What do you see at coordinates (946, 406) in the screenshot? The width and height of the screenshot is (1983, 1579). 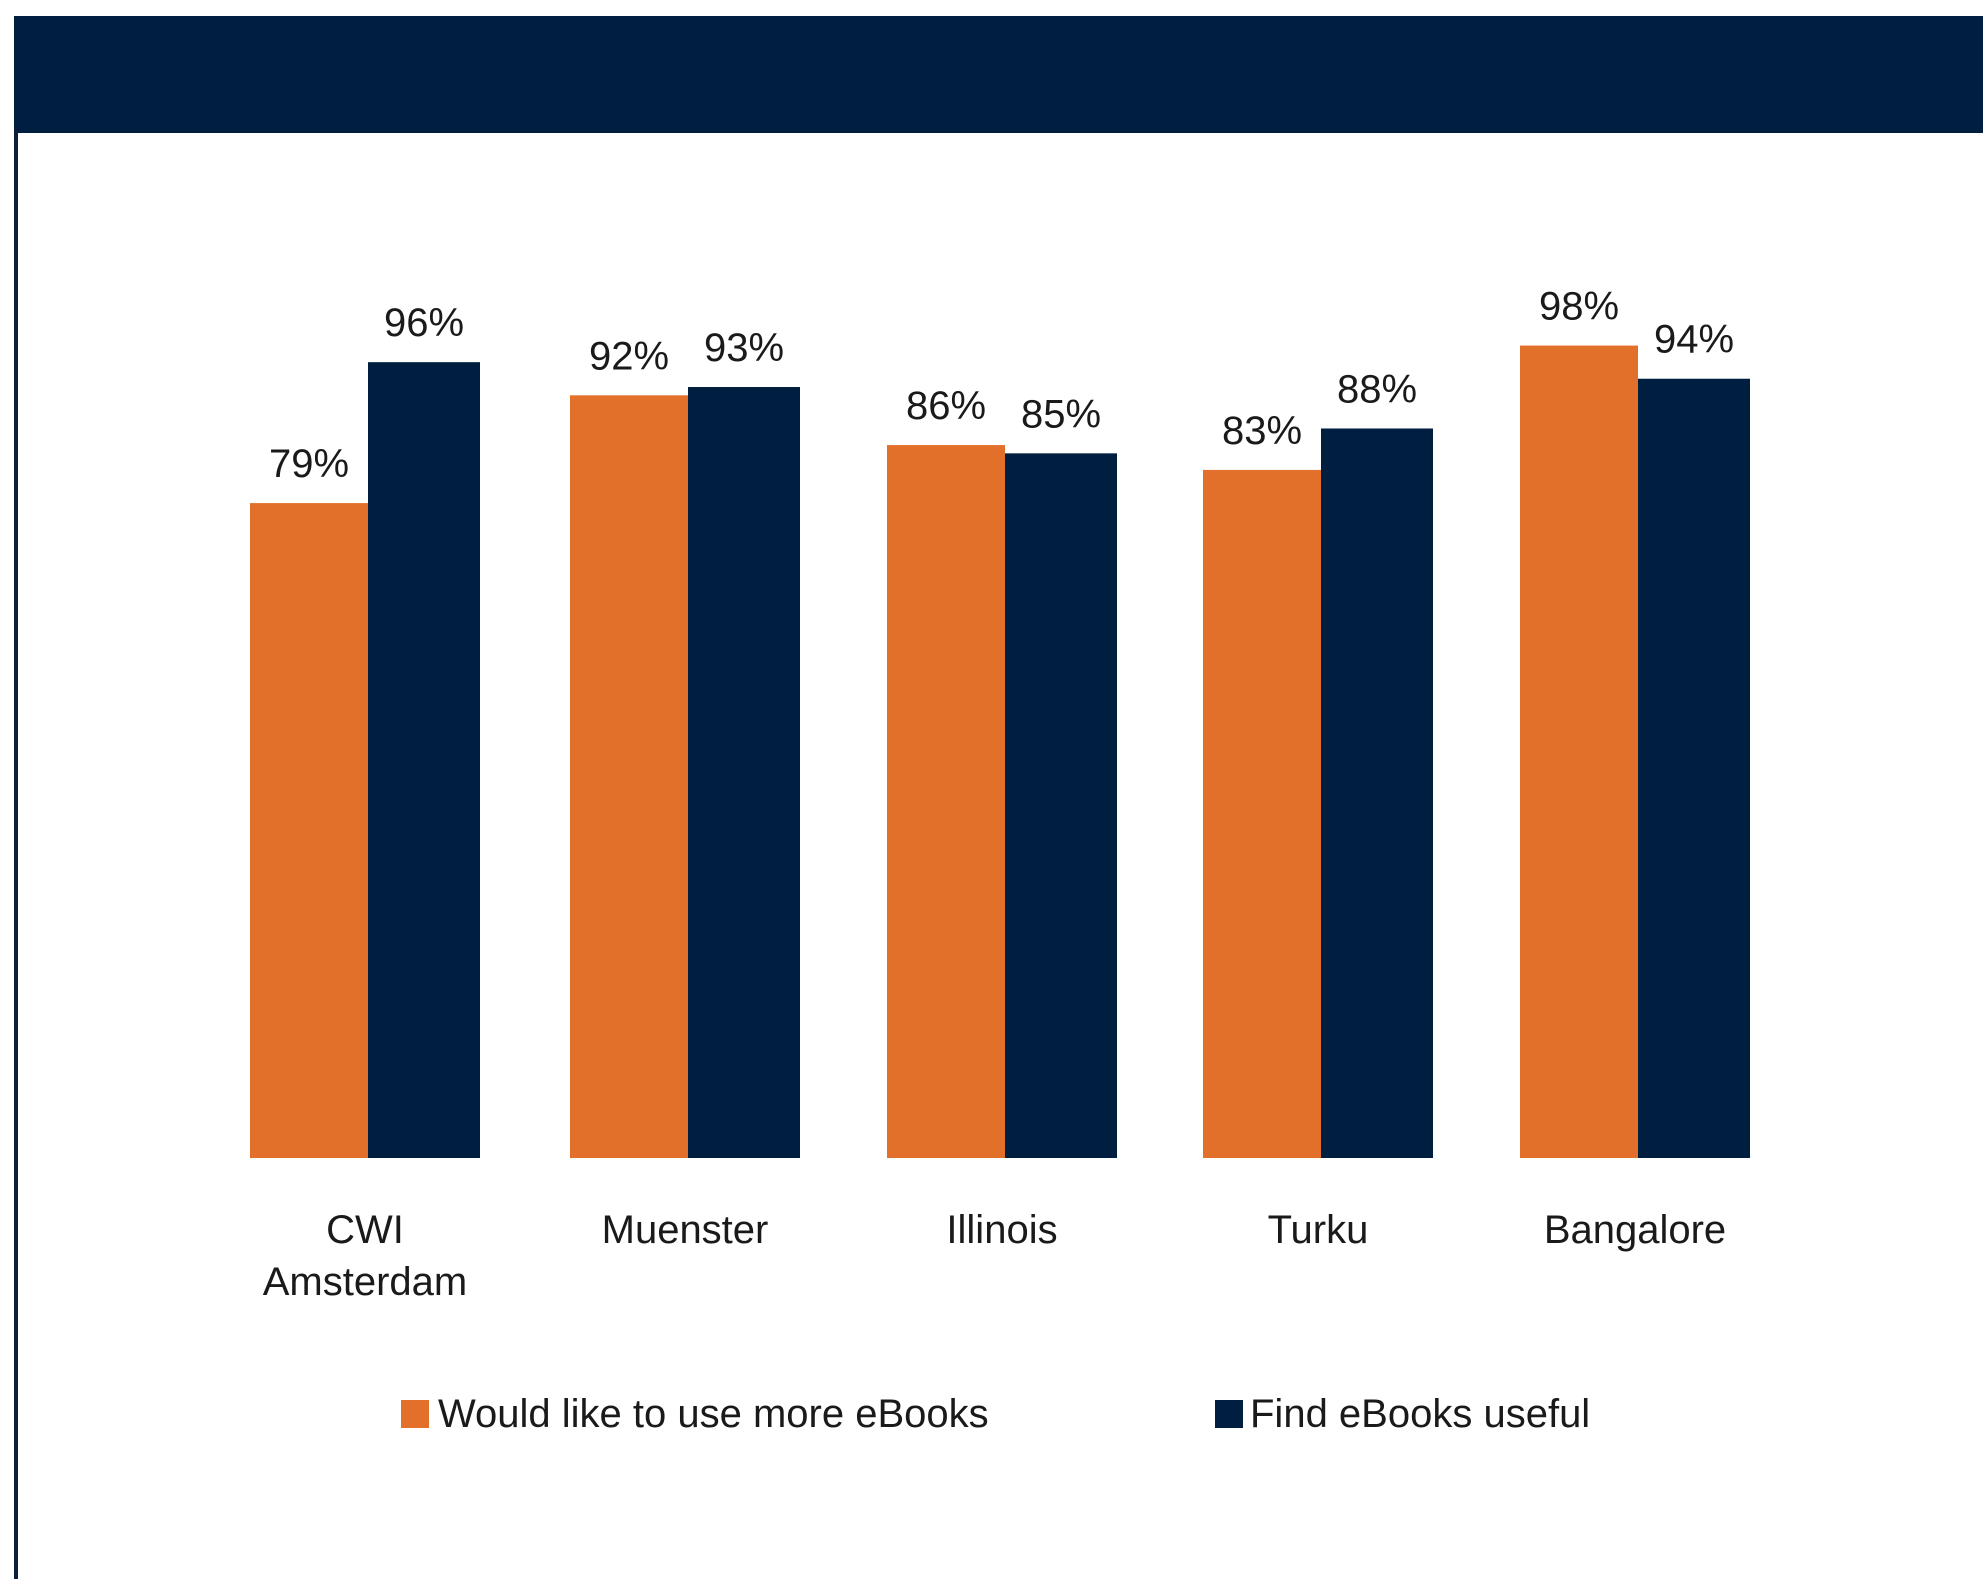 I see `data-label-use-more-2: 86%` at bounding box center [946, 406].